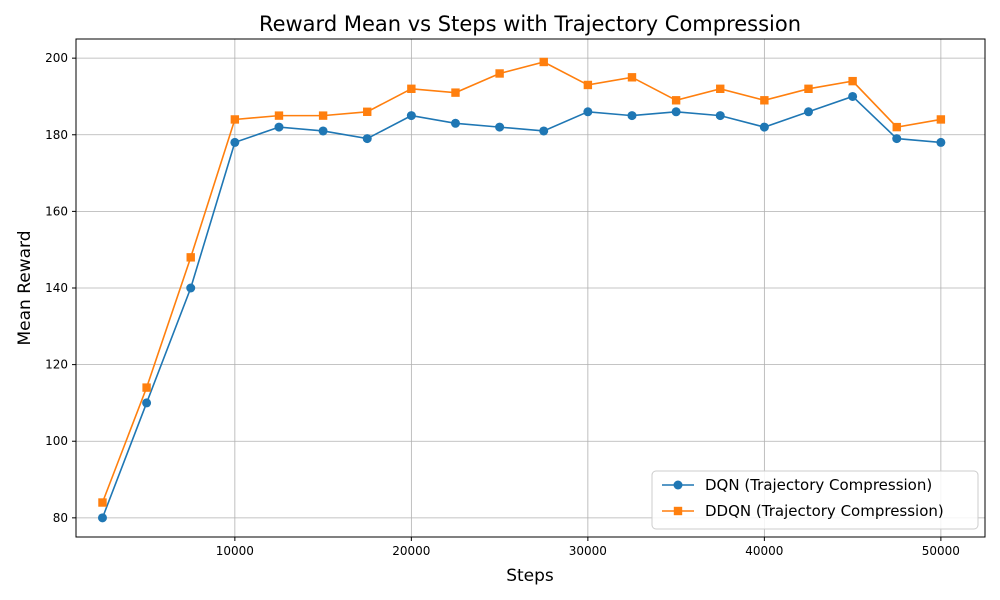 This screenshot has height=600, width=1000. I want to click on x-axis-label: Steps, so click(530, 576).